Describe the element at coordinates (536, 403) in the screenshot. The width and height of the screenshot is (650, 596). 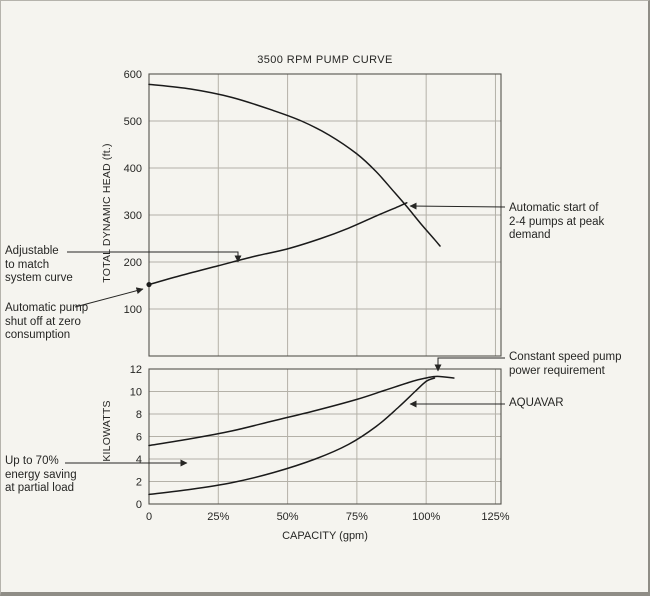
I see `annotation-aquavar: AQUAVAR` at that location.